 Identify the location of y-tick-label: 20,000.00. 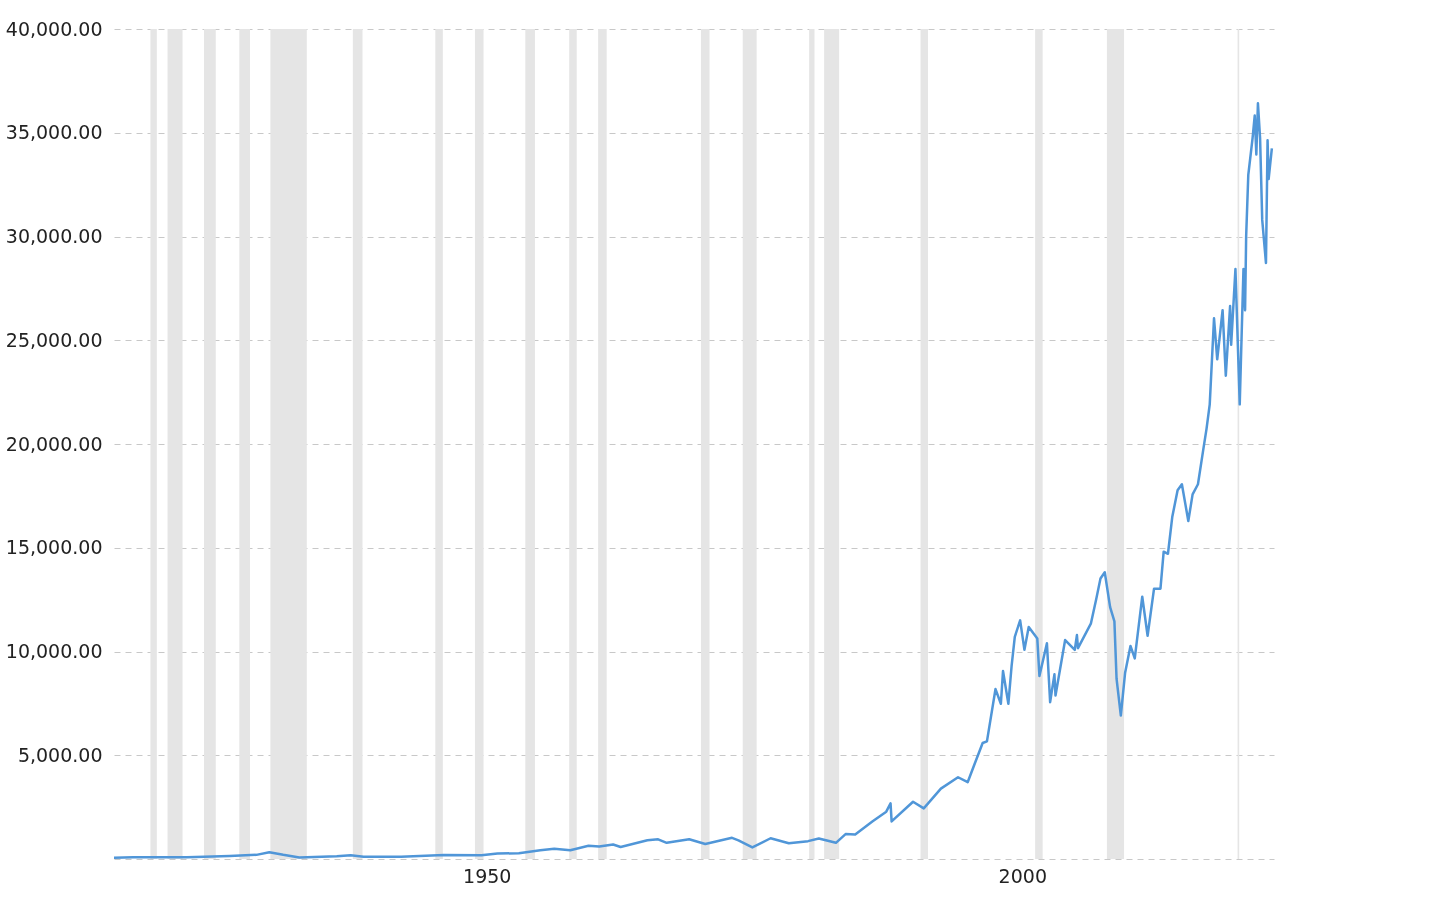
(54, 443).